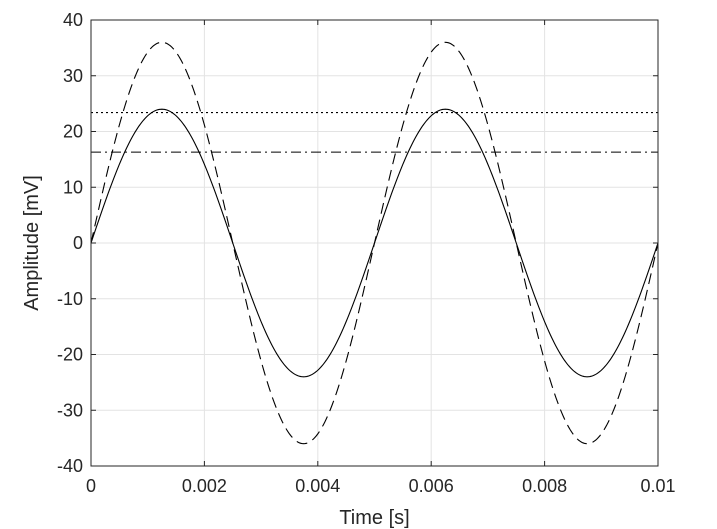 This screenshot has height=529, width=717. What do you see at coordinates (78, 243) in the screenshot?
I see `y-tick-label: 0` at bounding box center [78, 243].